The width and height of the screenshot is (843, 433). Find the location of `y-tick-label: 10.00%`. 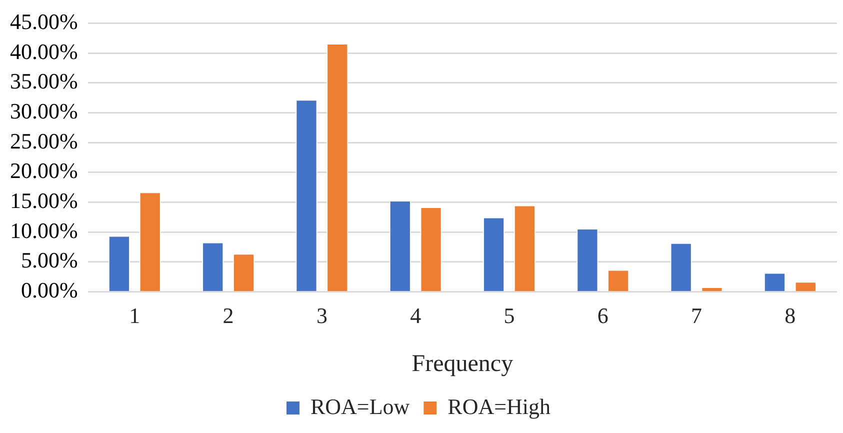

y-tick-label: 10.00% is located at coordinates (44, 230).